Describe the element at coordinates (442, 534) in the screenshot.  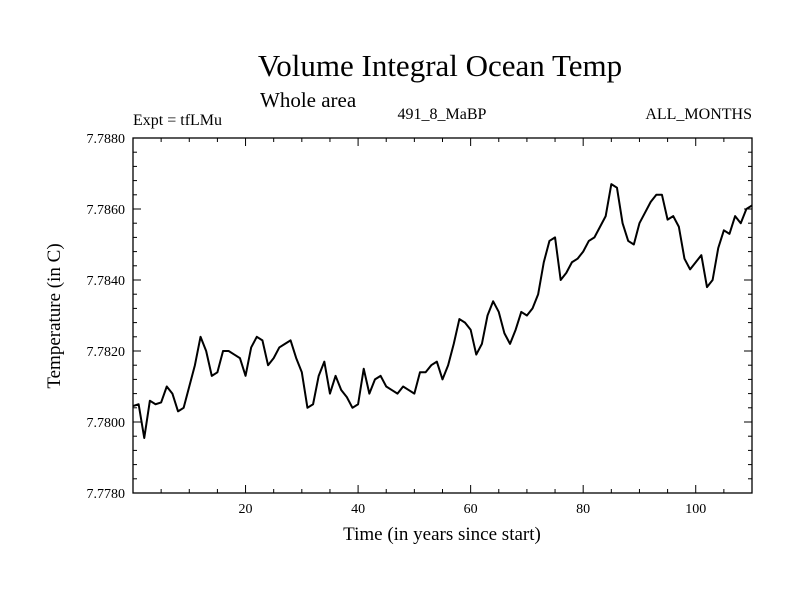
I see `x-axis-label: Time (in years since start)` at that location.